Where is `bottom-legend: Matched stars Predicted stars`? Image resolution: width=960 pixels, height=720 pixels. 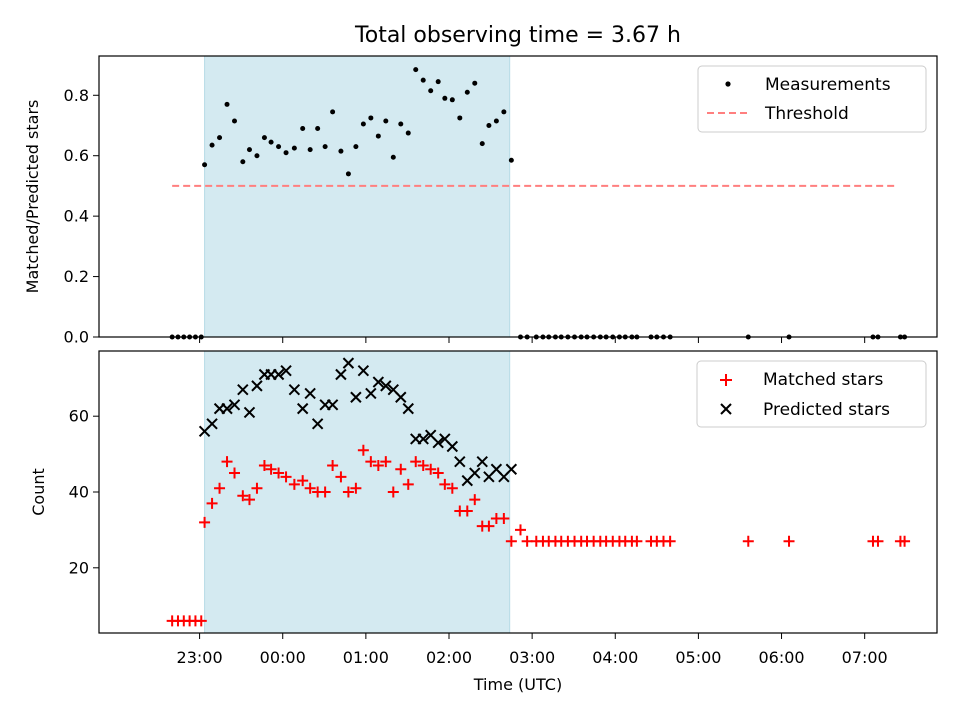 bottom-legend: Matched stars Predicted stars is located at coordinates (811, 394).